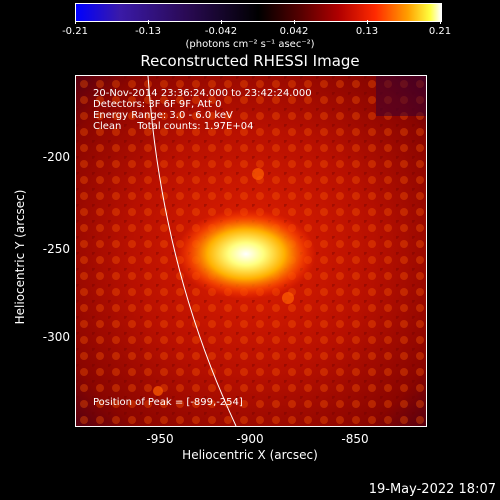  I want to click on info-clean-counts: Clean Total counts: 1.97E+04, so click(173, 126).